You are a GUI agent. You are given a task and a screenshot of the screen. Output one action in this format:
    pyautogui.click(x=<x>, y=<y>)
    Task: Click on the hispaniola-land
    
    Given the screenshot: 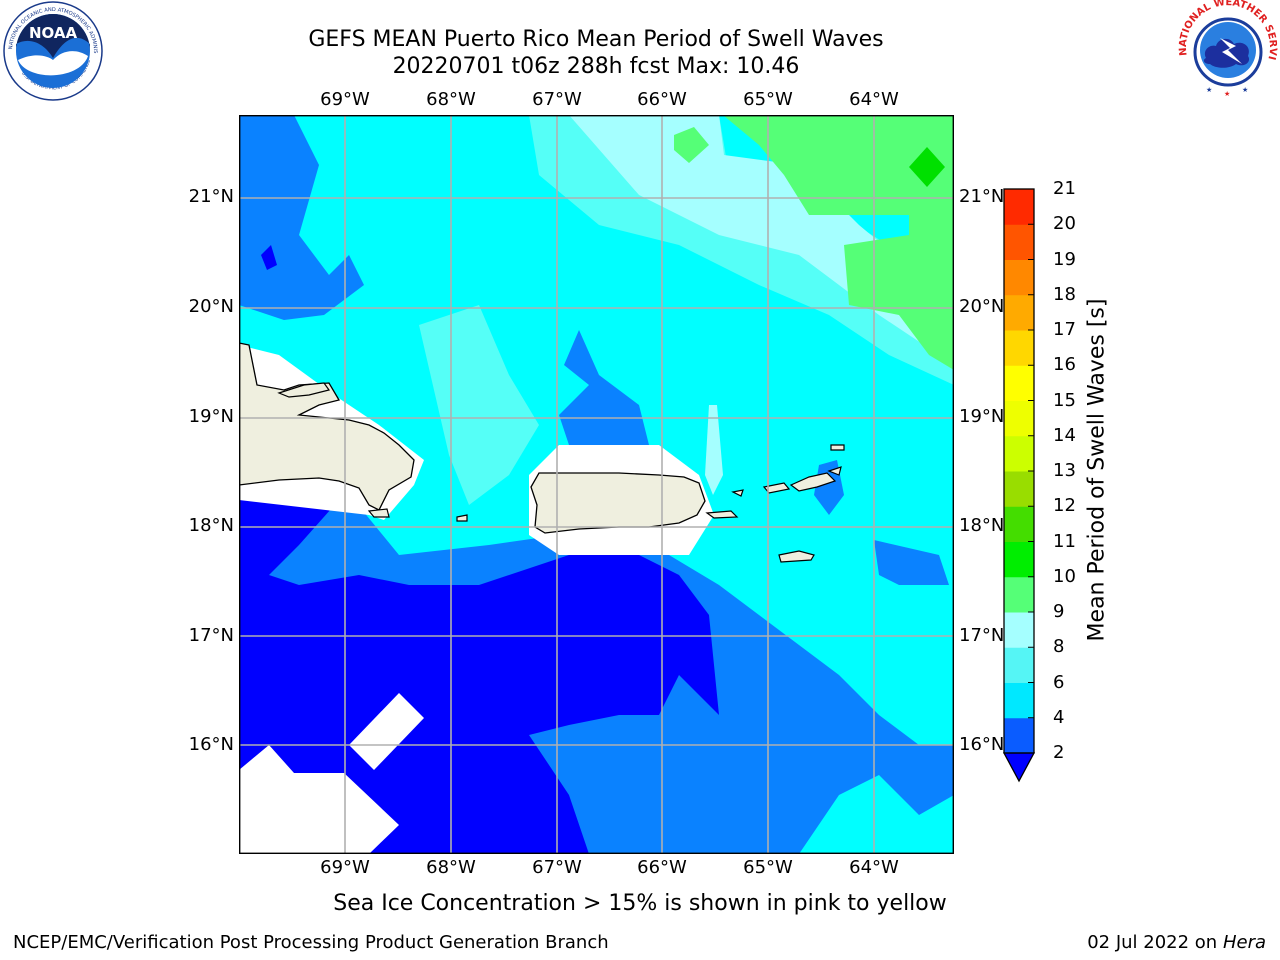 What is the action you would take?
    pyautogui.click(x=327, y=426)
    